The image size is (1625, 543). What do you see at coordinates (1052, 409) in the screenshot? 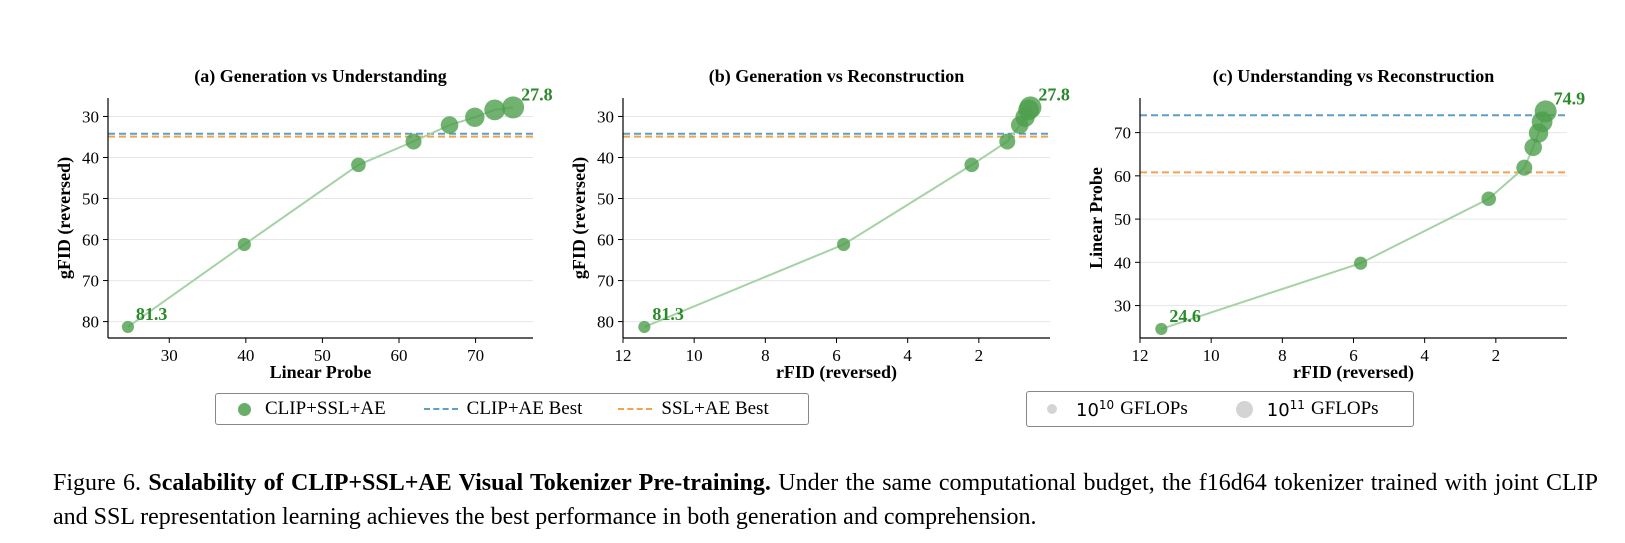
I see `legend-marker-small` at bounding box center [1052, 409].